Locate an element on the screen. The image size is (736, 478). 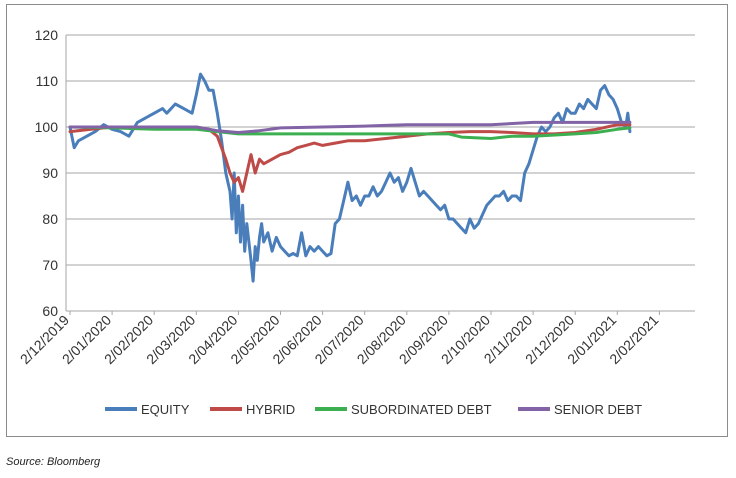
y-tick-label: 70 is located at coordinates (50, 265).